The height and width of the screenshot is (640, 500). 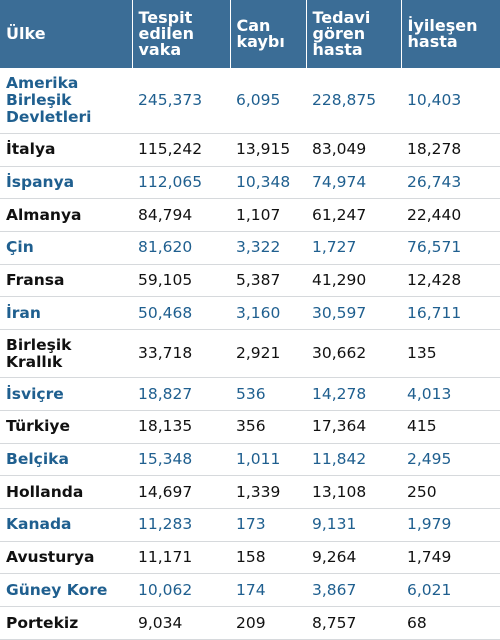 I want to click on cases-value: 9,034, so click(x=181, y=623).